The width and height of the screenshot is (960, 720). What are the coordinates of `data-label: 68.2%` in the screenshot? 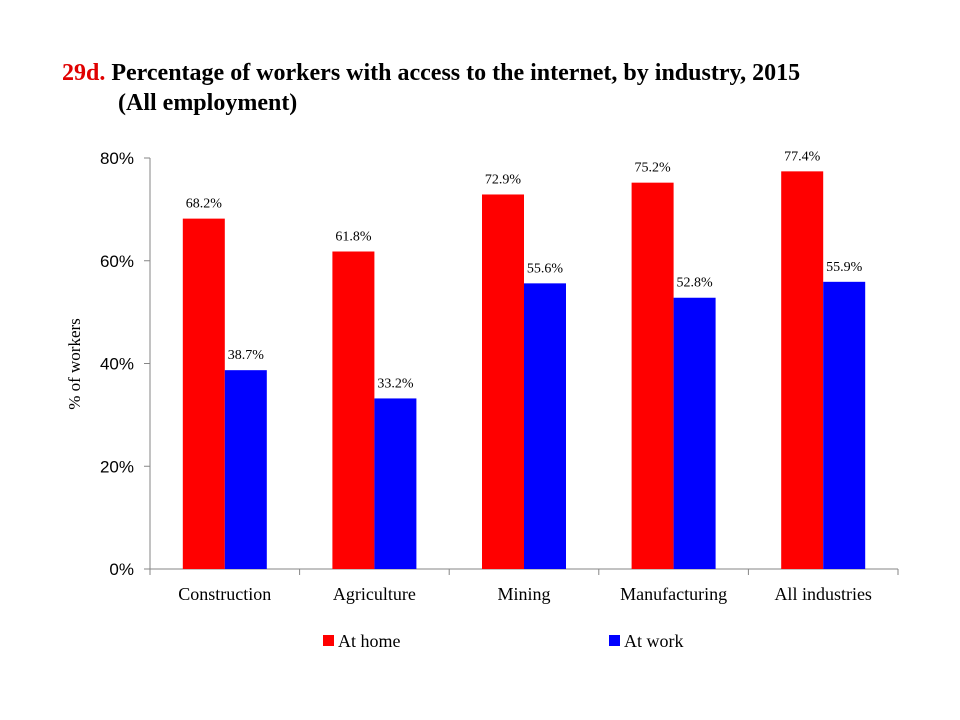 It's located at (204, 204).